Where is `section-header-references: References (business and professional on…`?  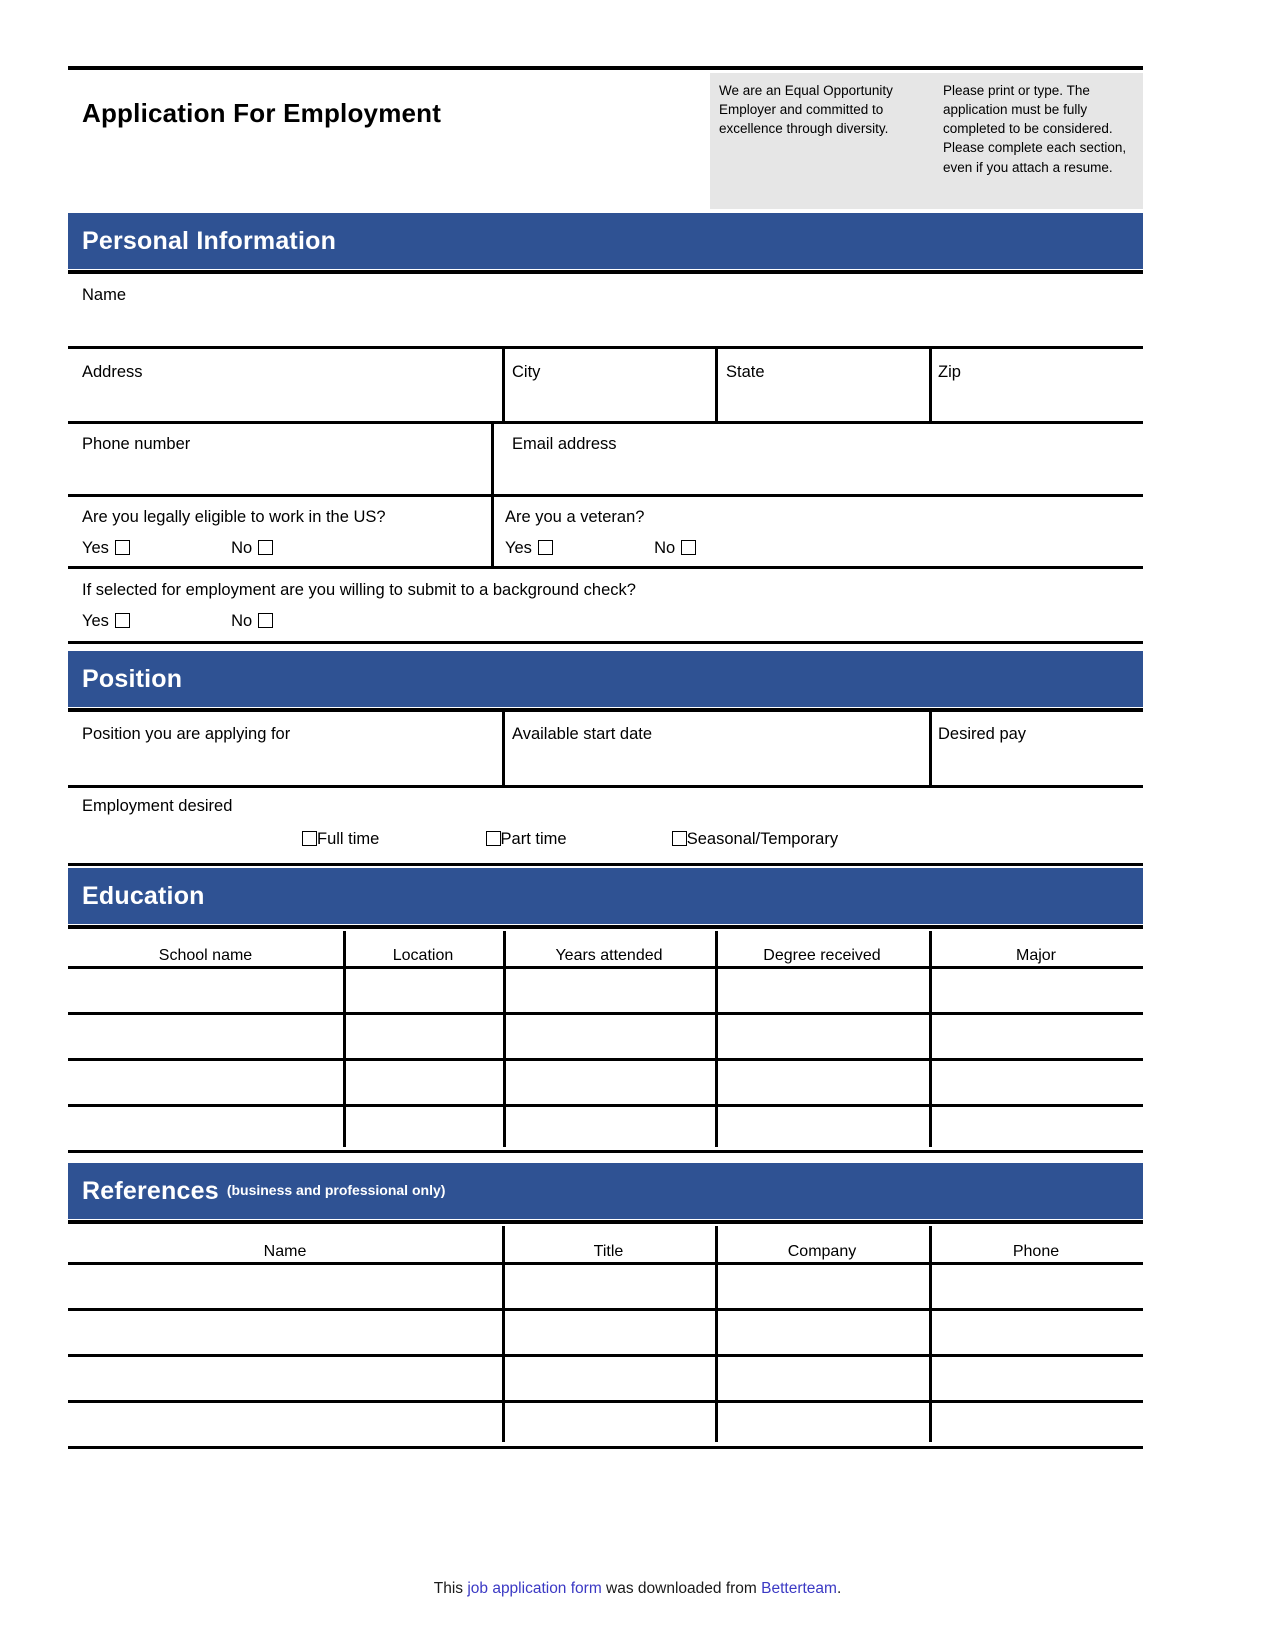 section-header-references: References (business and professional on… is located at coordinates (605, 1193).